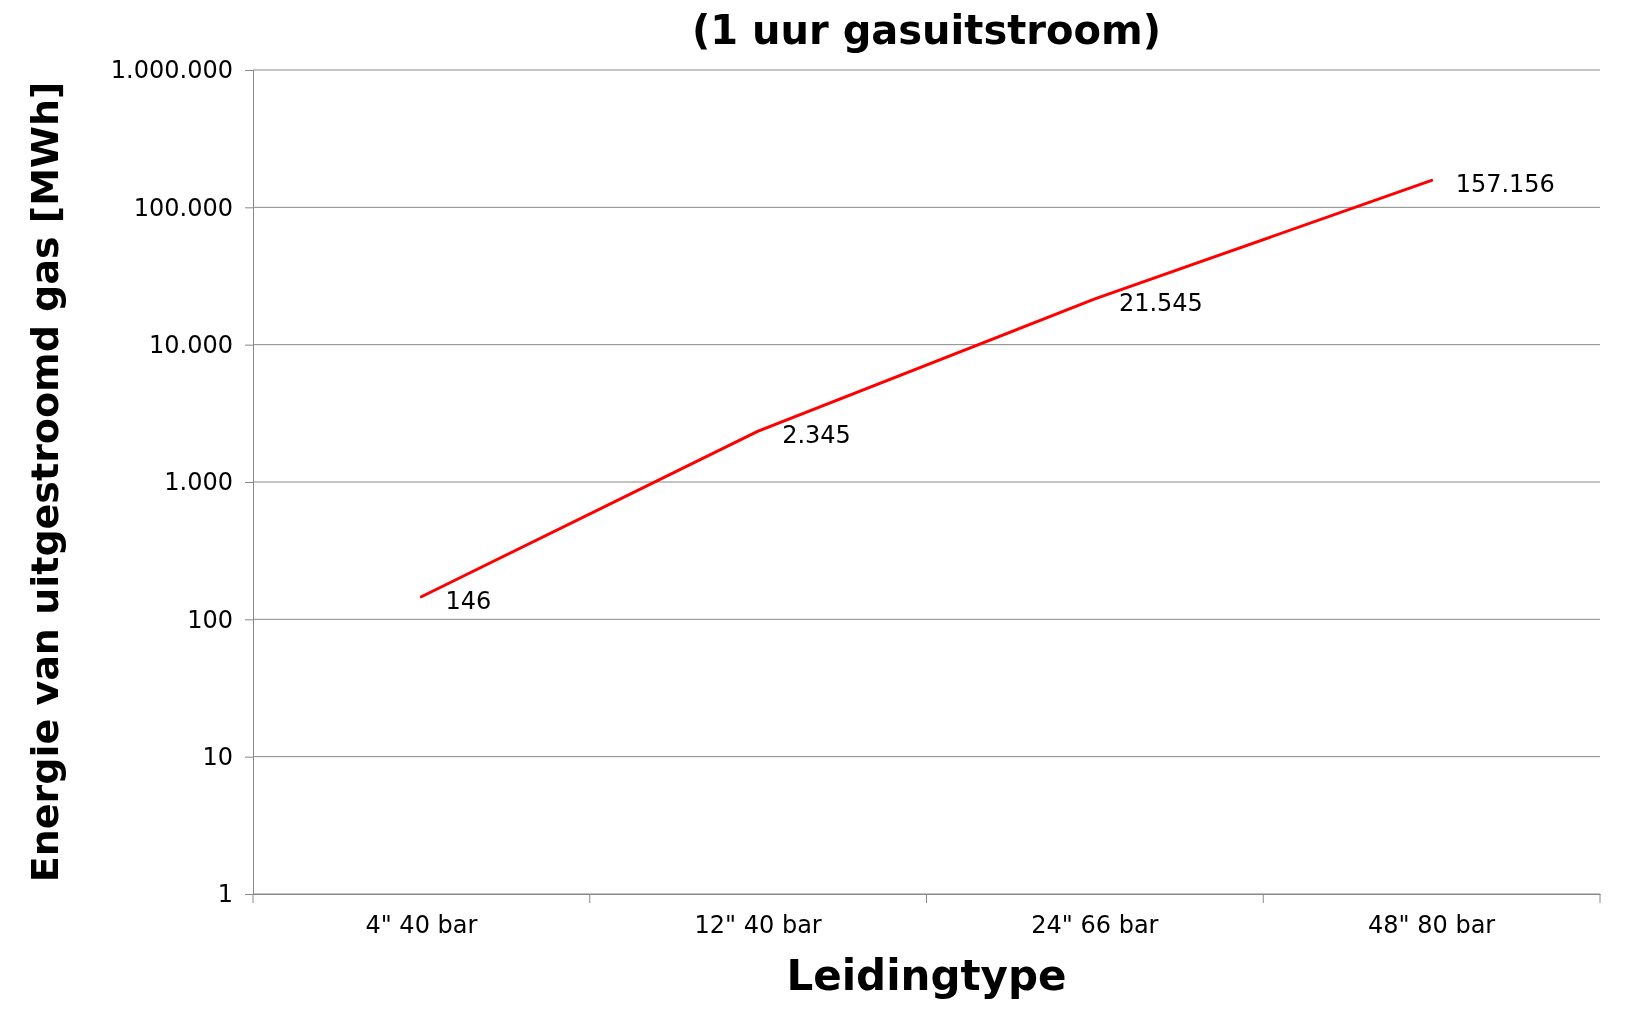 This screenshot has width=1630, height=1012. I want to click on y-tick-label: 100, so click(210, 619).